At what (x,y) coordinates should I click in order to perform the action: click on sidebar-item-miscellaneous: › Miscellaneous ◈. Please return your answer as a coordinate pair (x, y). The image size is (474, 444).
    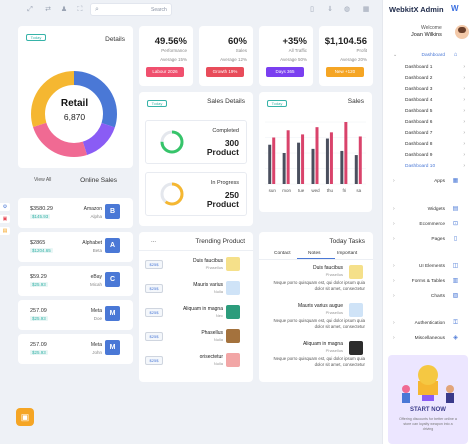
    Looking at the image, I should click on (430, 339).